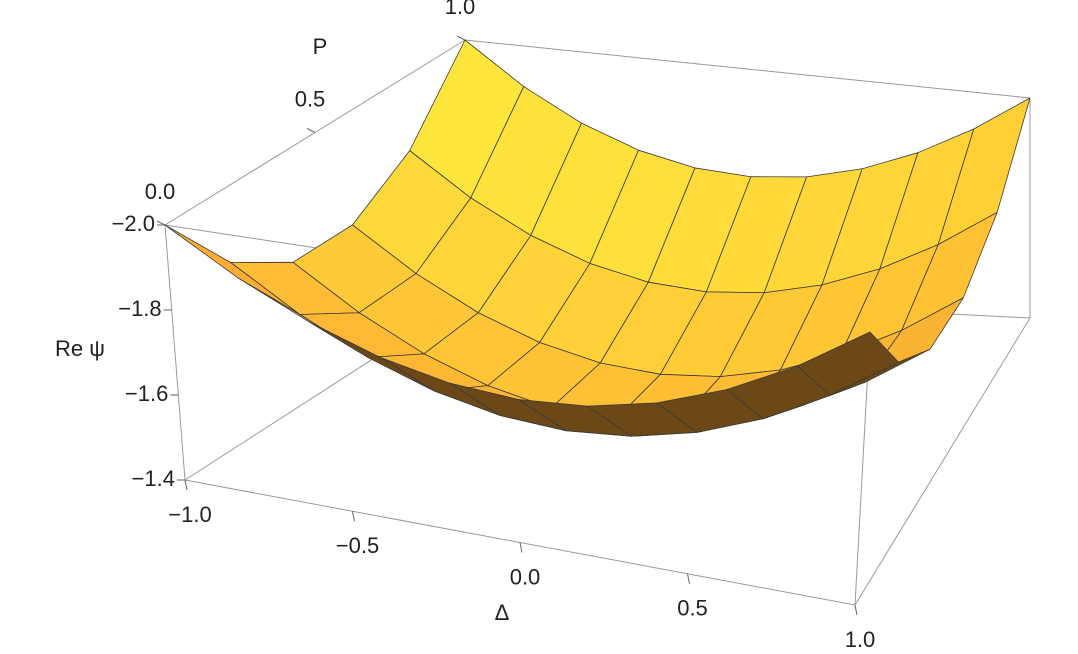 Image resolution: width=1078 pixels, height=654 pixels. What do you see at coordinates (310, 98) in the screenshot?
I see `y-tick-label: 0.5` at bounding box center [310, 98].